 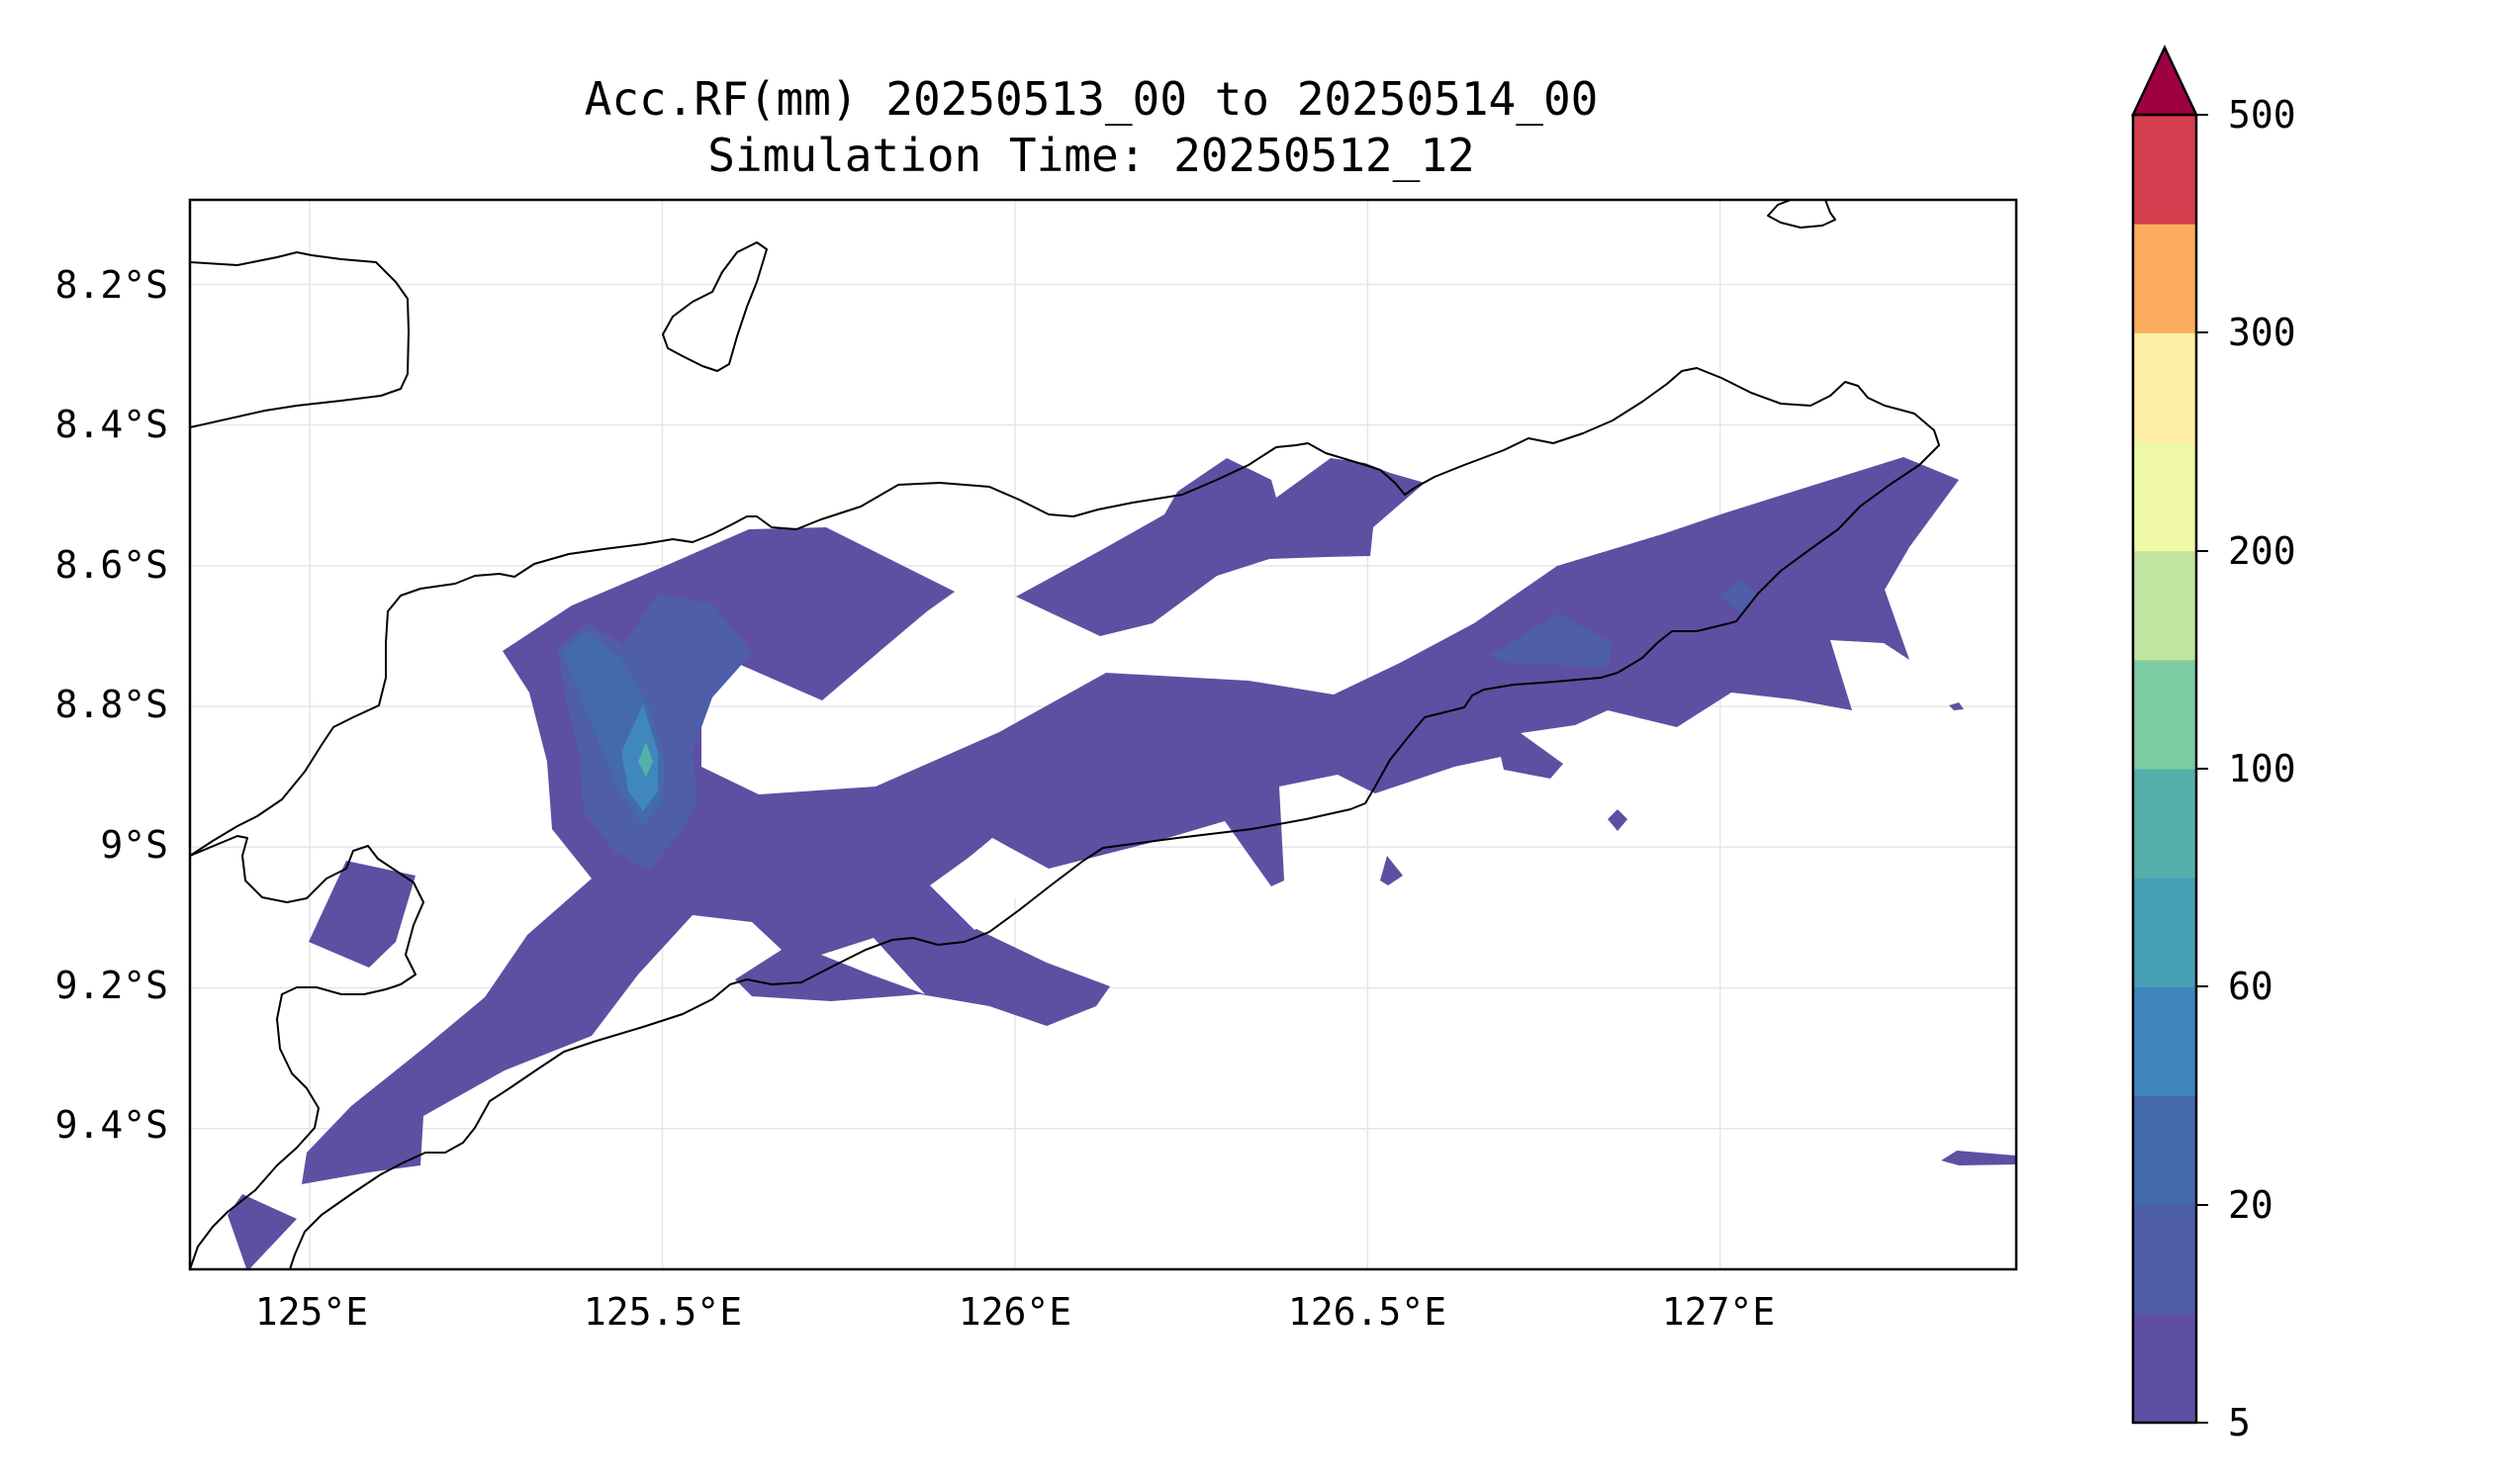 I want to click on rainfall-cell-southeast, so click(x=1978, y=1158).